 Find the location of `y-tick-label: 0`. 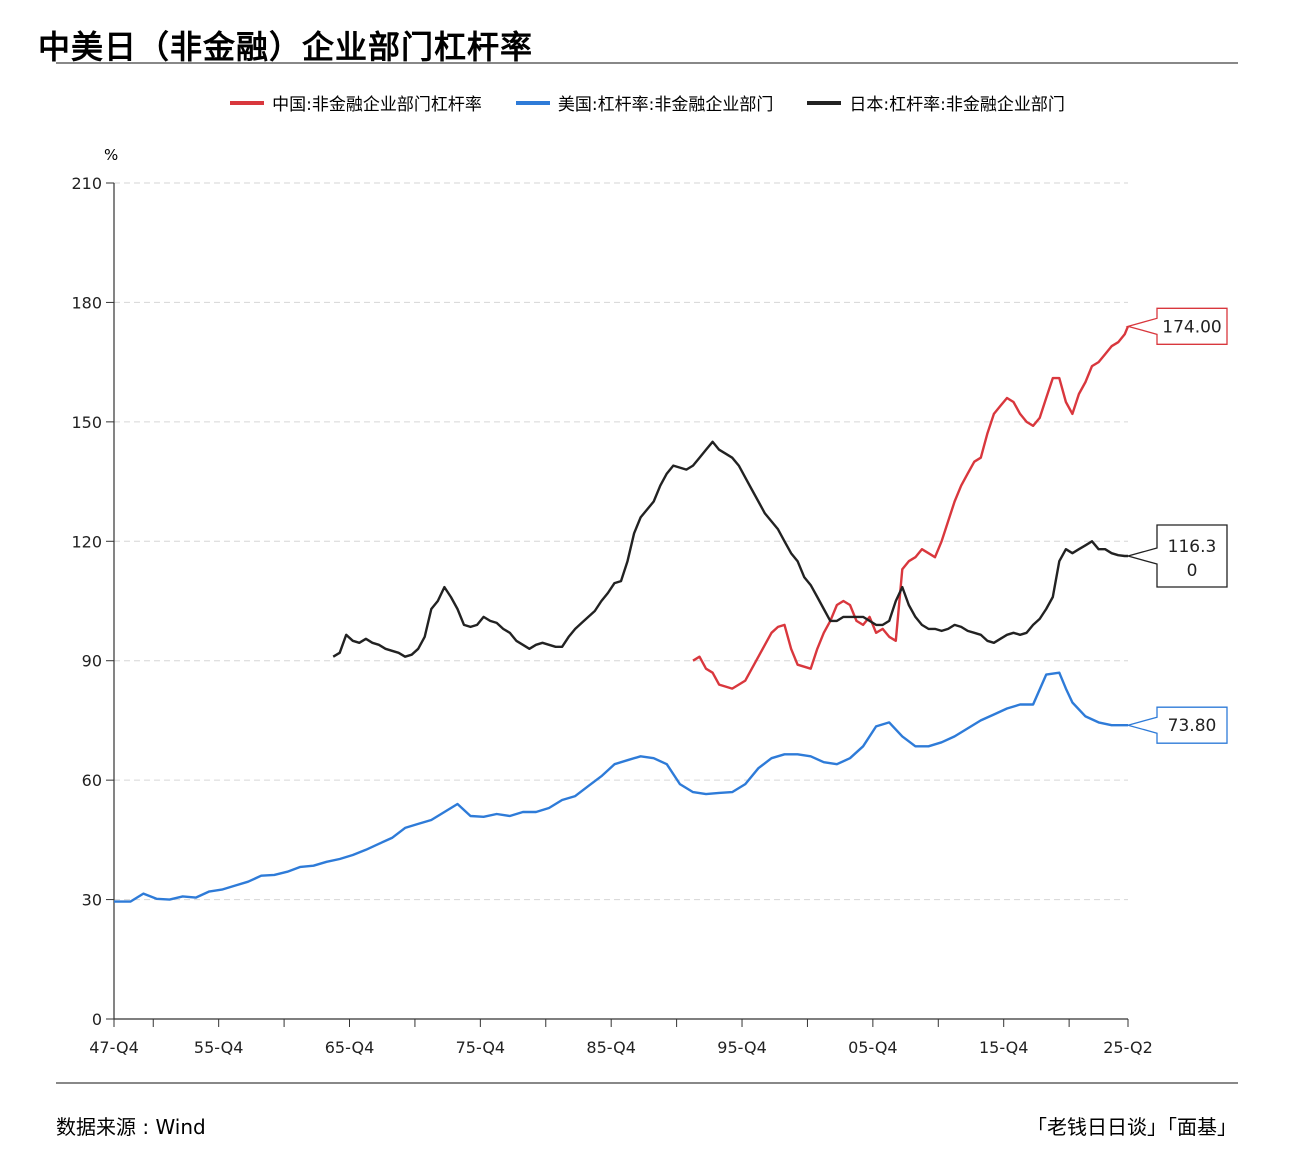

y-tick-label: 0 is located at coordinates (97, 1019).